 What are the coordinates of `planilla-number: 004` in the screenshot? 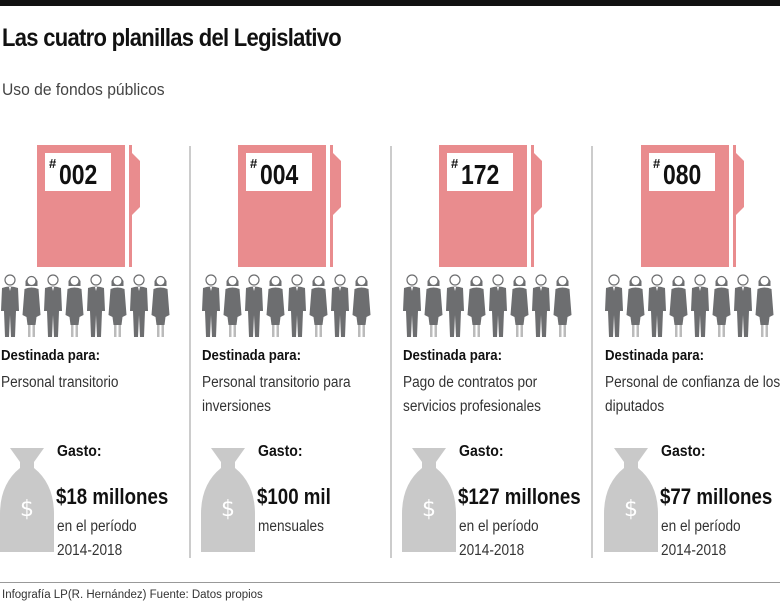 It's located at (279, 174).